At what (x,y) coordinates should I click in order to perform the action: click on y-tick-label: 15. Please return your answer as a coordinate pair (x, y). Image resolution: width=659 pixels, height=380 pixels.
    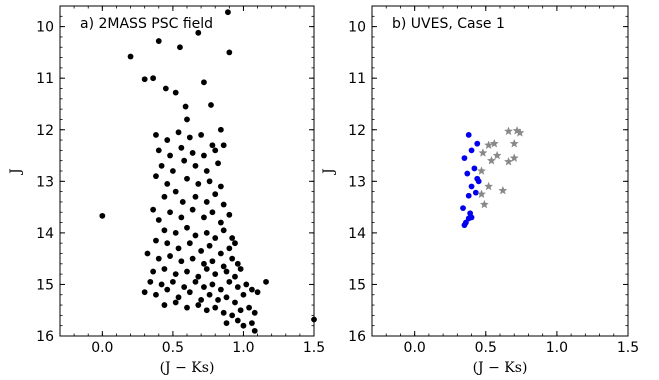
    Looking at the image, I should click on (45, 285).